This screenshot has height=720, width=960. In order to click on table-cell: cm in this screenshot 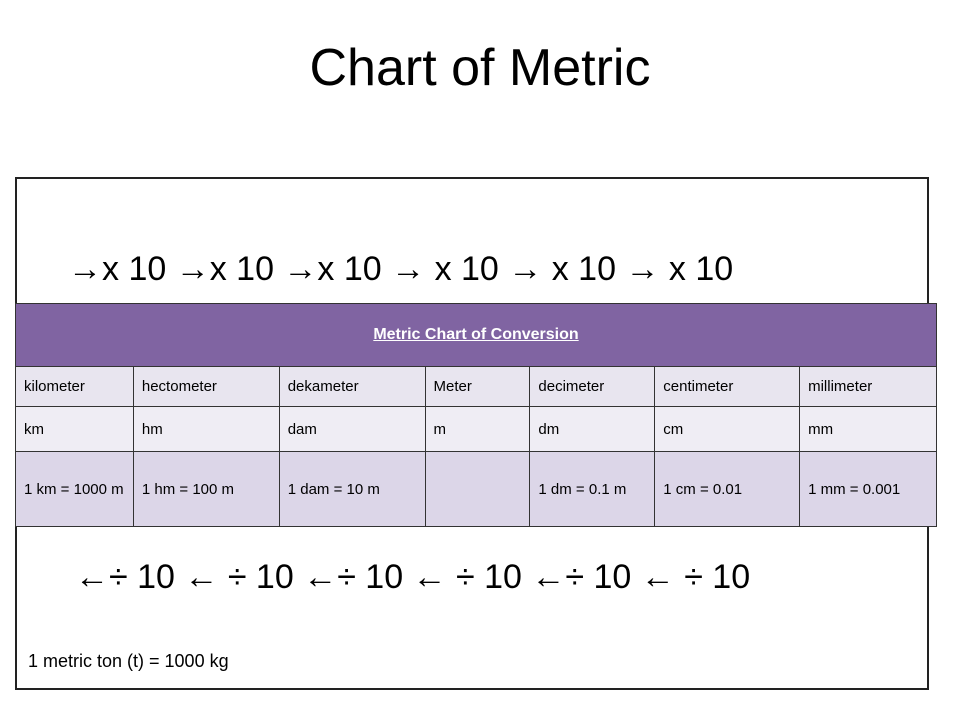, I will do `click(727, 429)`.